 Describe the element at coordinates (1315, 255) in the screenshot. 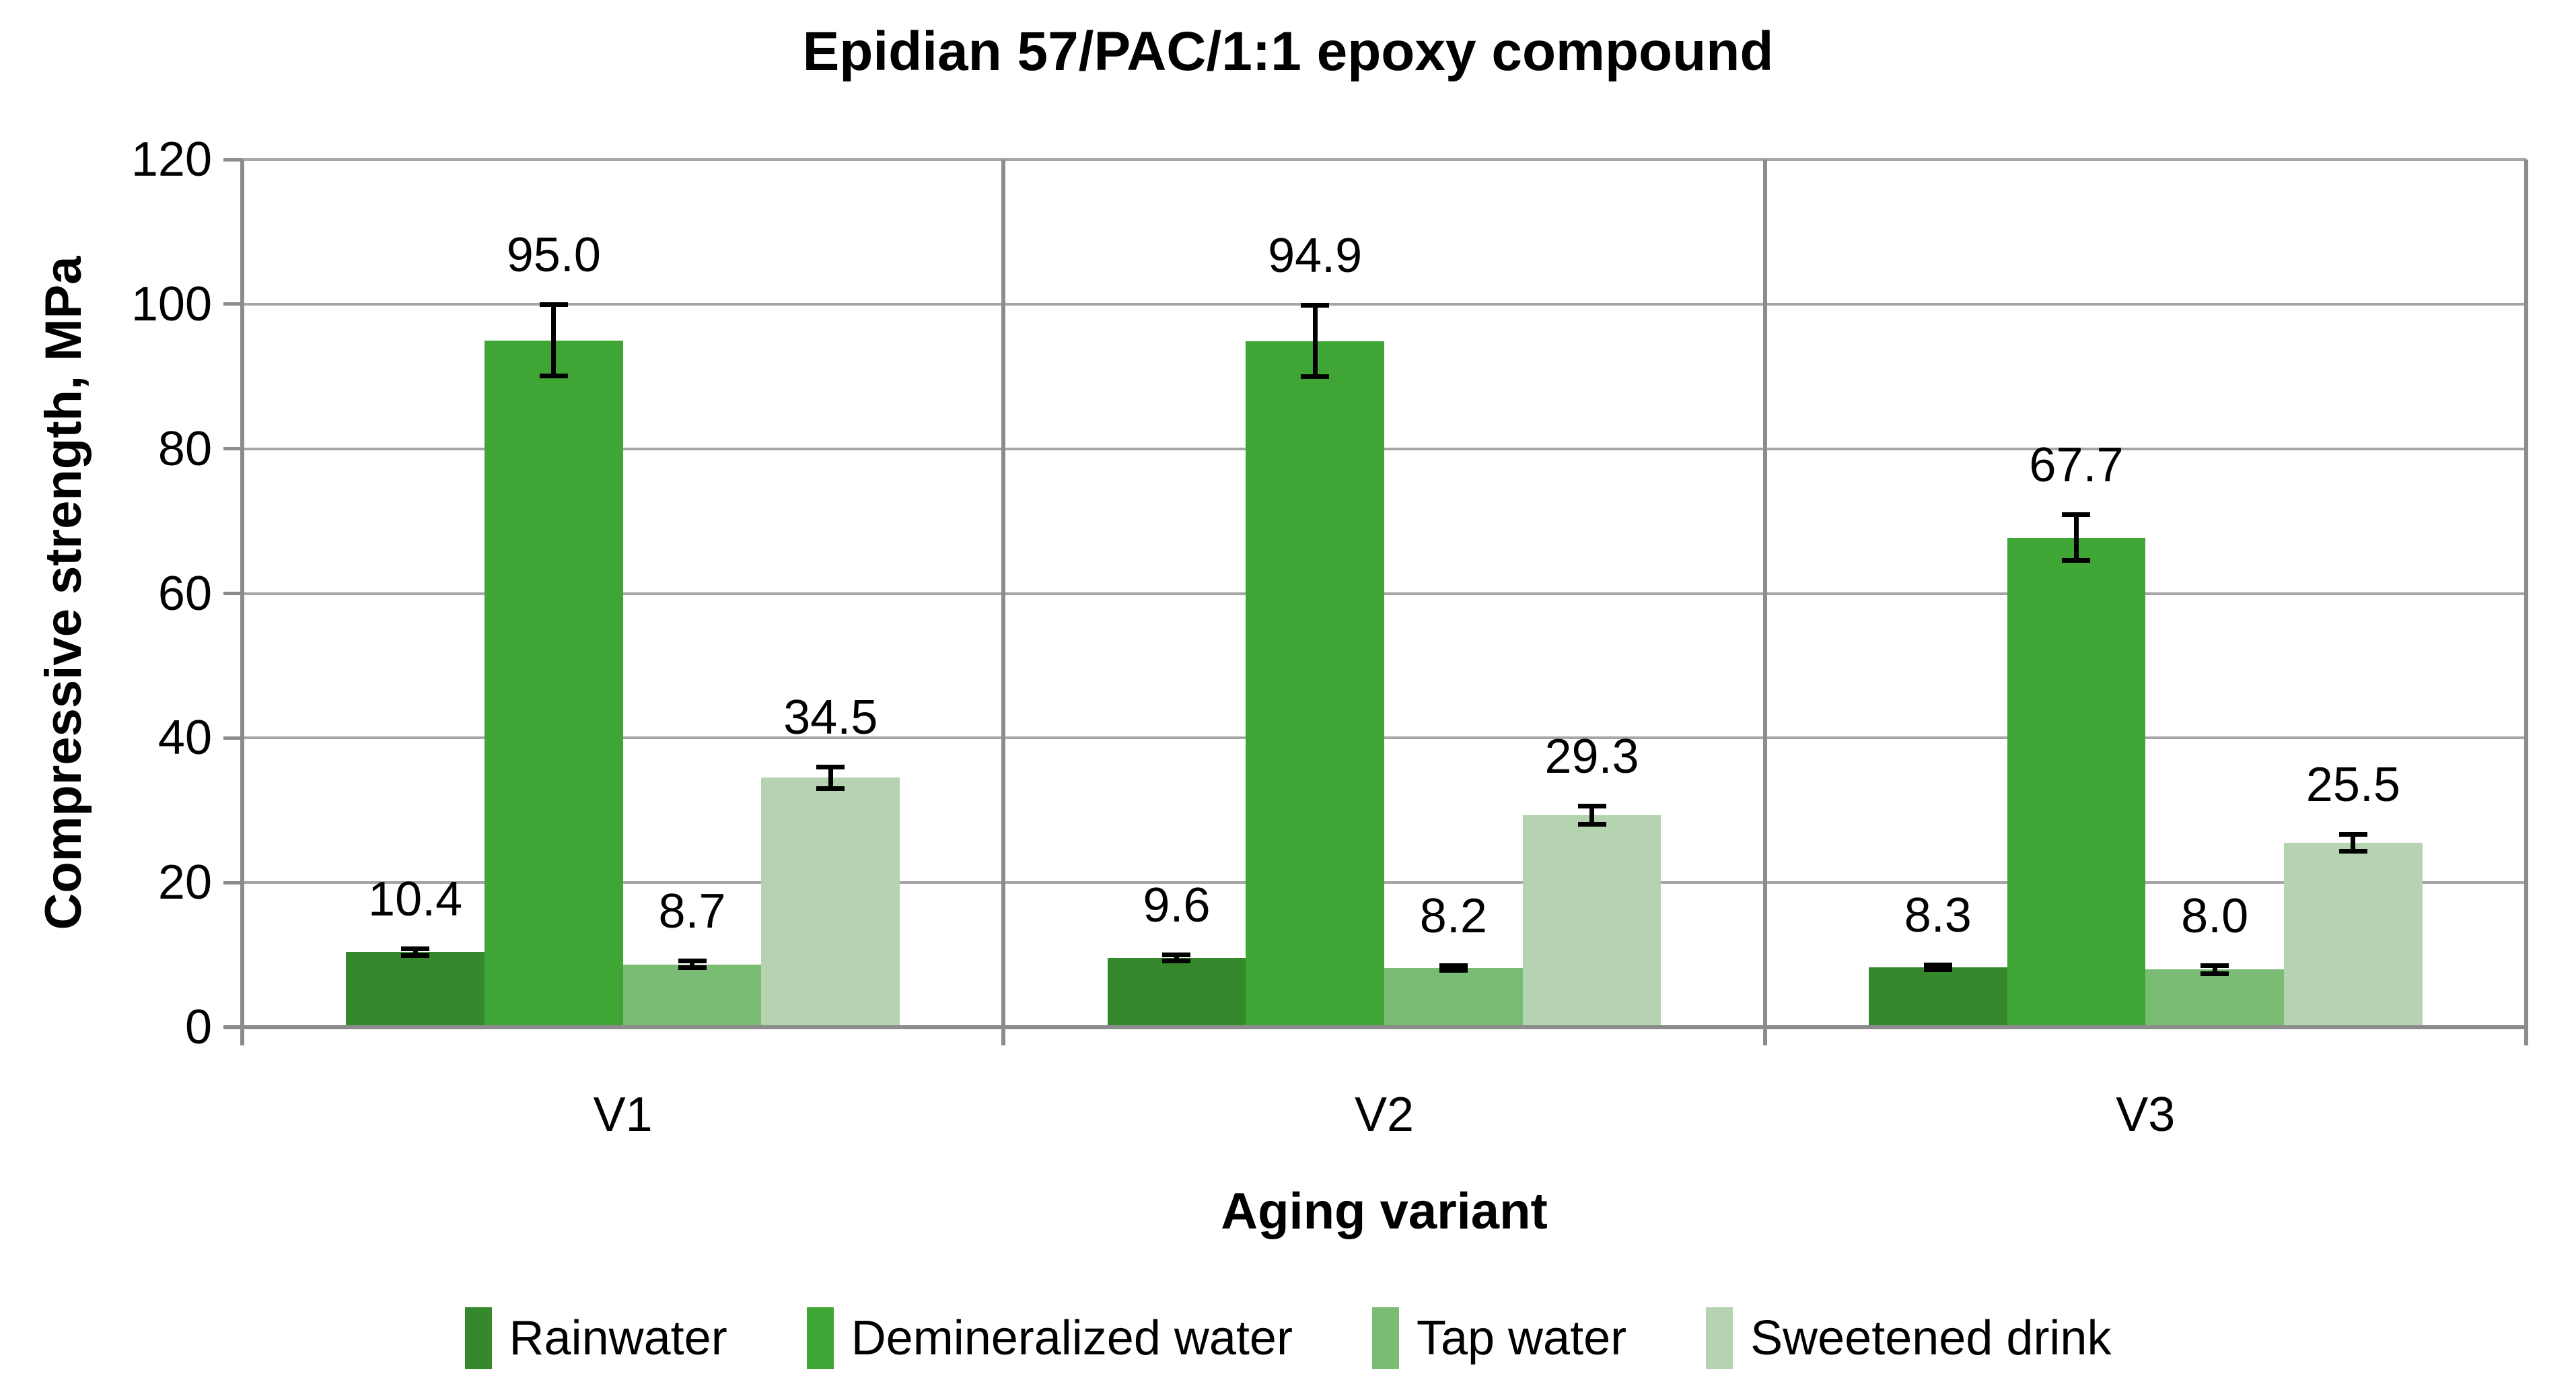

I see `data-label: 94.9` at that location.